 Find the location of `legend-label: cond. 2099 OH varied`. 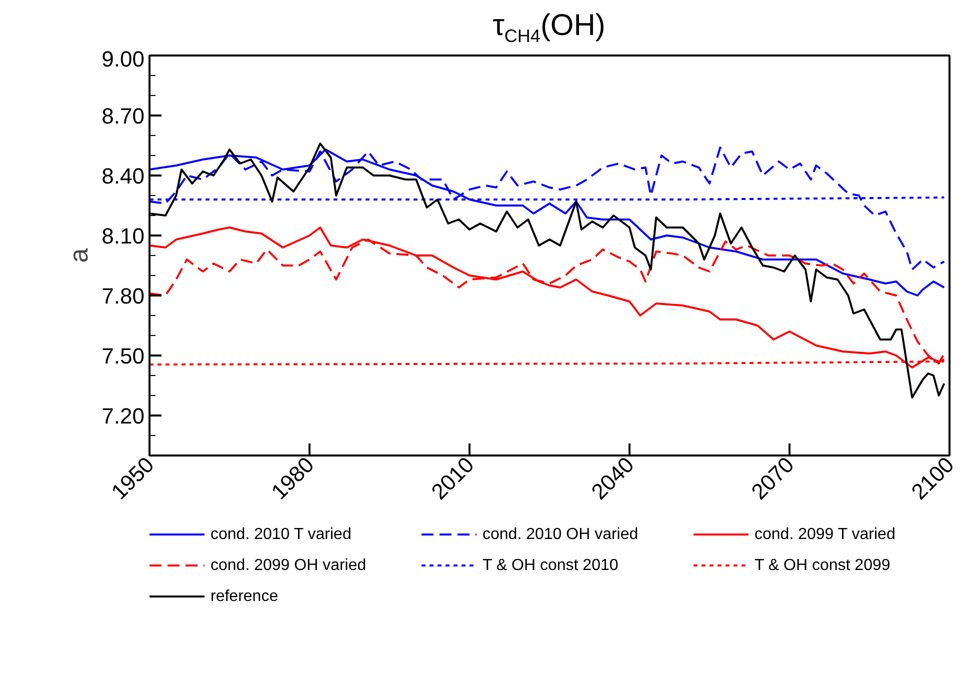

legend-label: cond. 2099 OH varied is located at coordinates (288, 565).